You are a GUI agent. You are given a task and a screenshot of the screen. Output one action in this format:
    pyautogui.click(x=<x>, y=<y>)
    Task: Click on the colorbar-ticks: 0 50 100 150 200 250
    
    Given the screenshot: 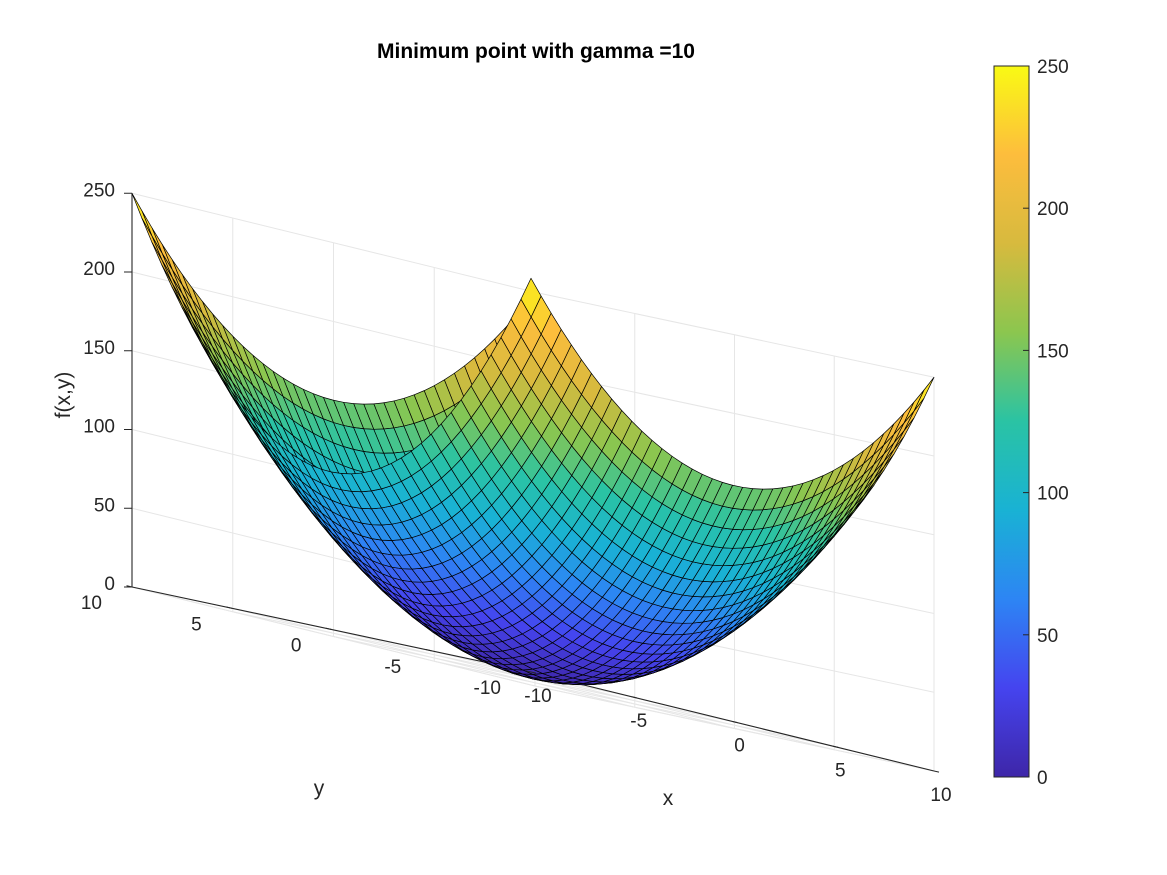 What is the action you would take?
    pyautogui.click(x=1046, y=423)
    